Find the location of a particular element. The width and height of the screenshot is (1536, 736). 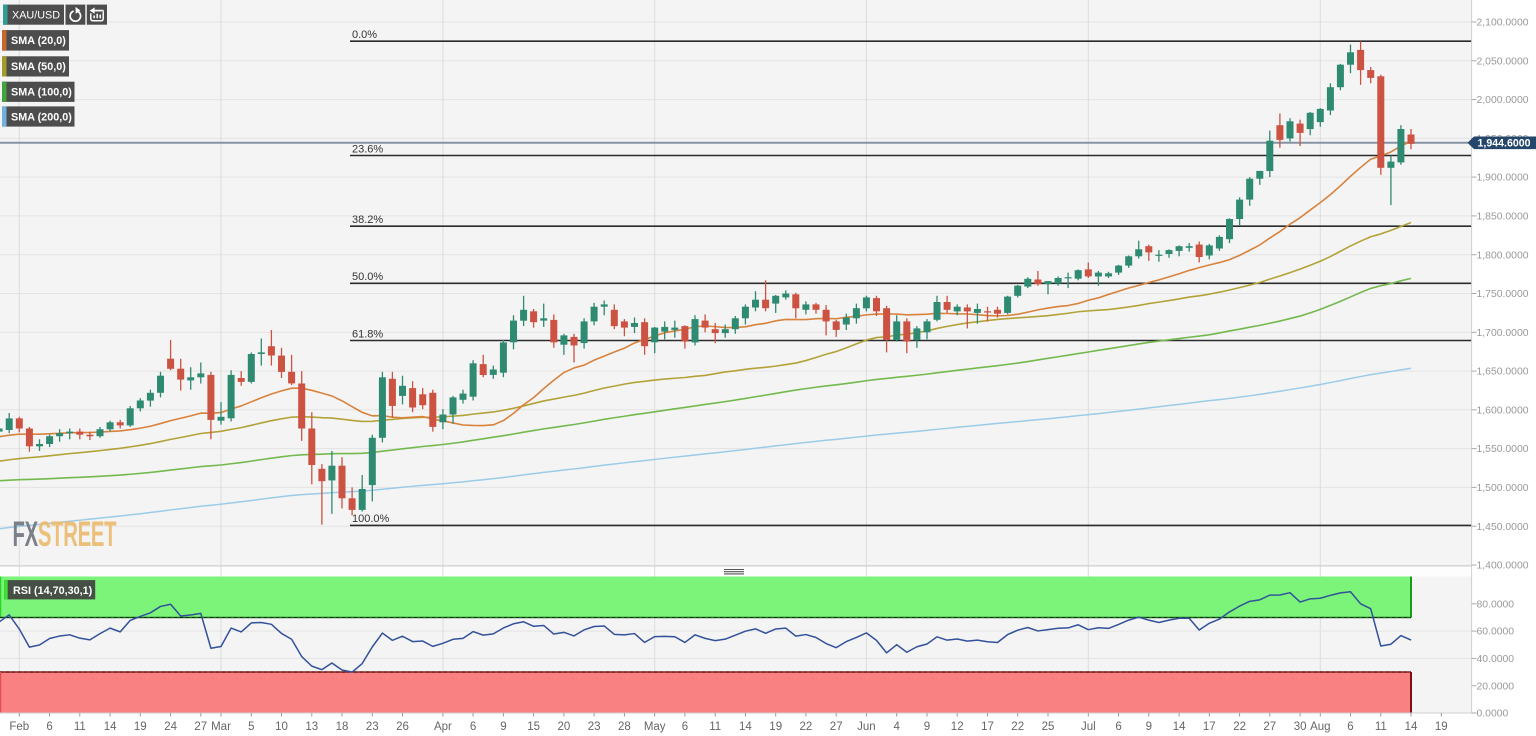

svg-text: SMA (50,0) is located at coordinates (38, 67).